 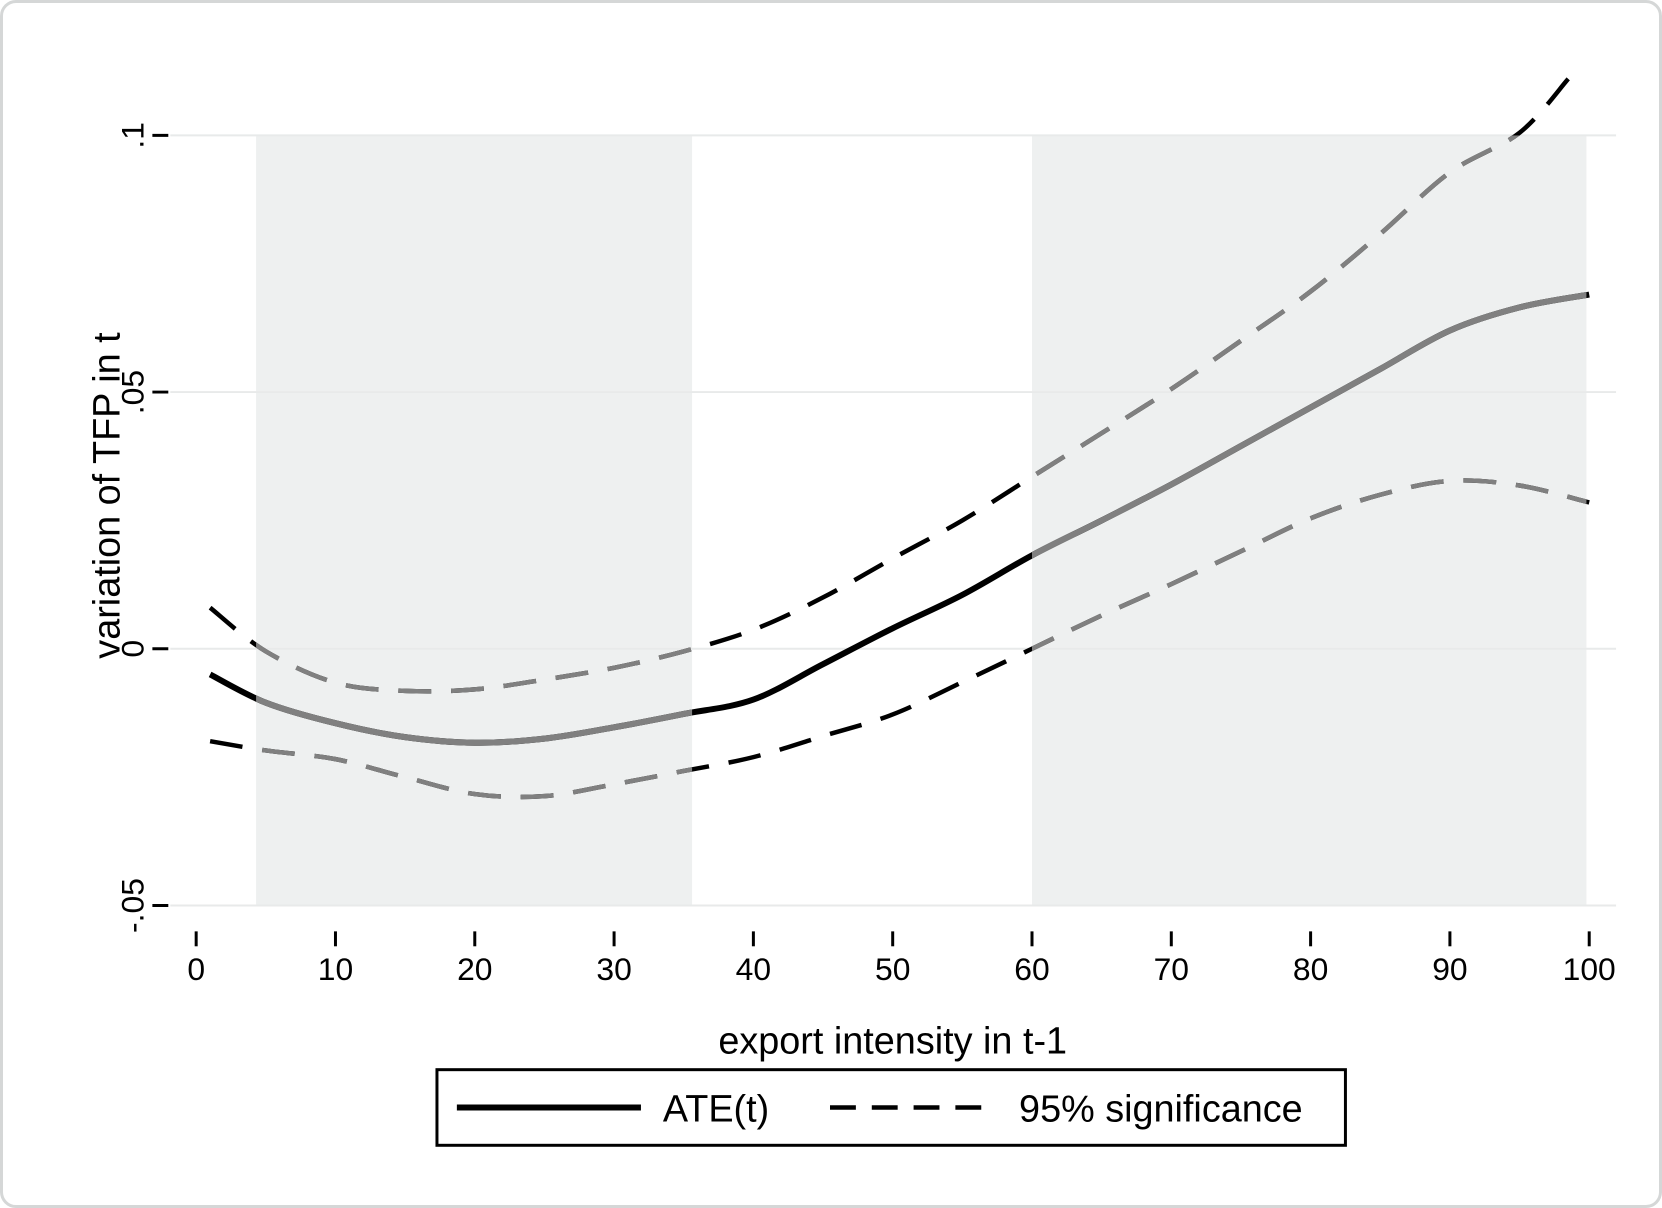 What do you see at coordinates (753, 969) in the screenshot?
I see `x-tick-label: 40` at bounding box center [753, 969].